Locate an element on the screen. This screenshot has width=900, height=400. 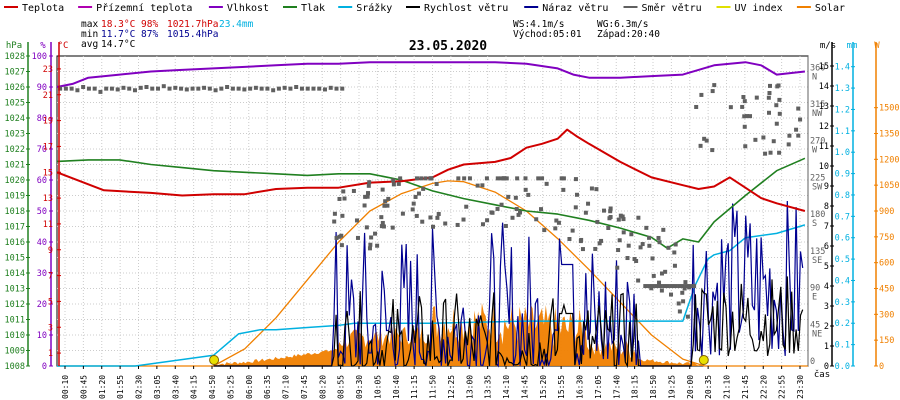
rain-axis-tick-label: 1.3 is located at coordinates (842, 89).